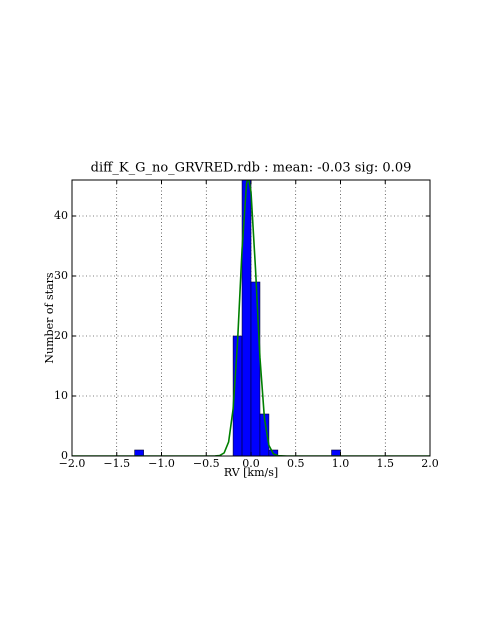 Image resolution: width=491 pixels, height=635 pixels. I want to click on y-tick-label: 10, so click(61, 395).